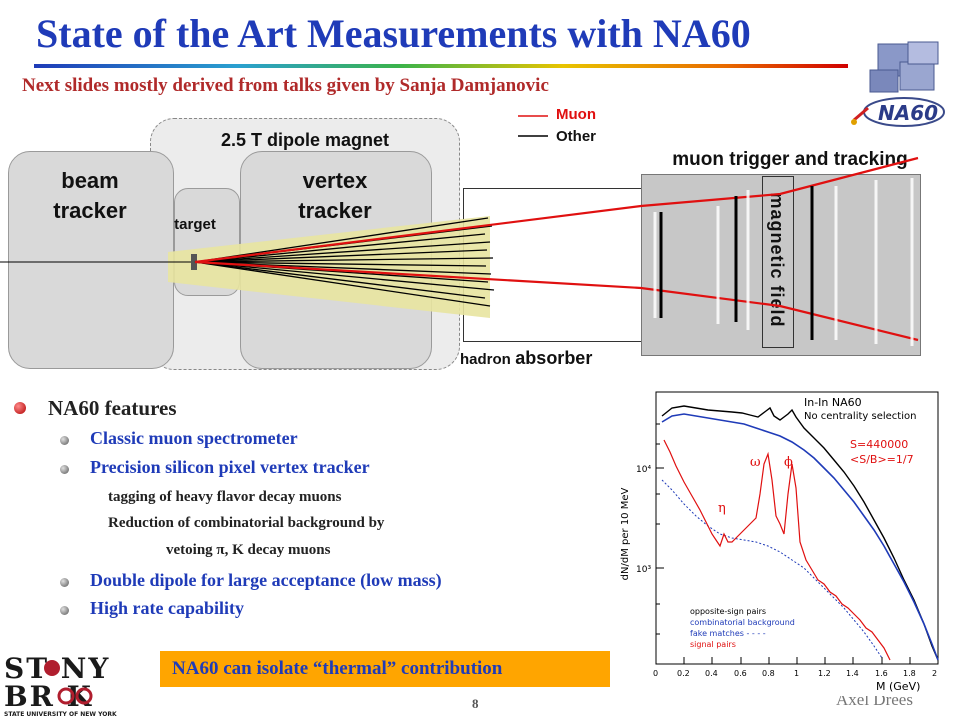 The width and height of the screenshot is (960, 723). Describe the element at coordinates (824, 673) in the screenshot. I see `xtick-label: 1.2` at that location.